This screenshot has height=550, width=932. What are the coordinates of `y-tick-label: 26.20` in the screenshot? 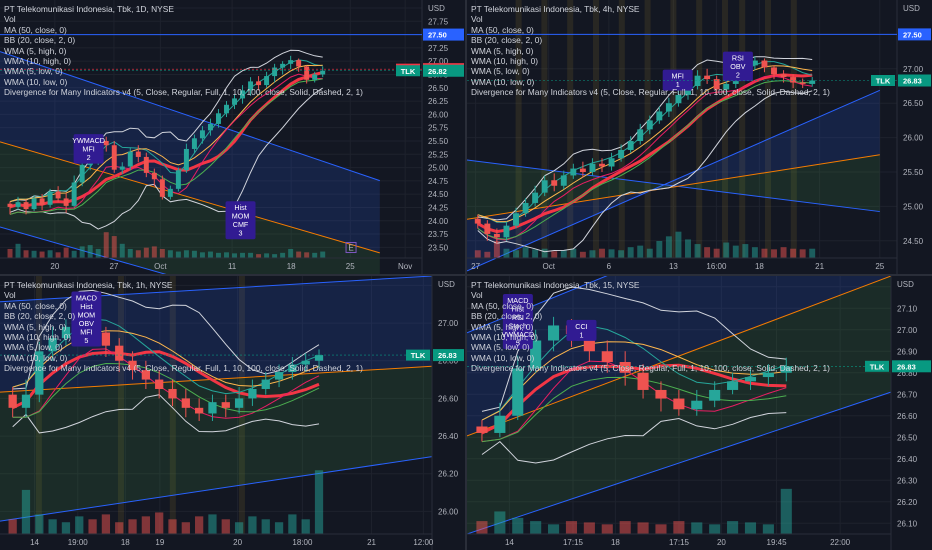 It's located at (448, 474).